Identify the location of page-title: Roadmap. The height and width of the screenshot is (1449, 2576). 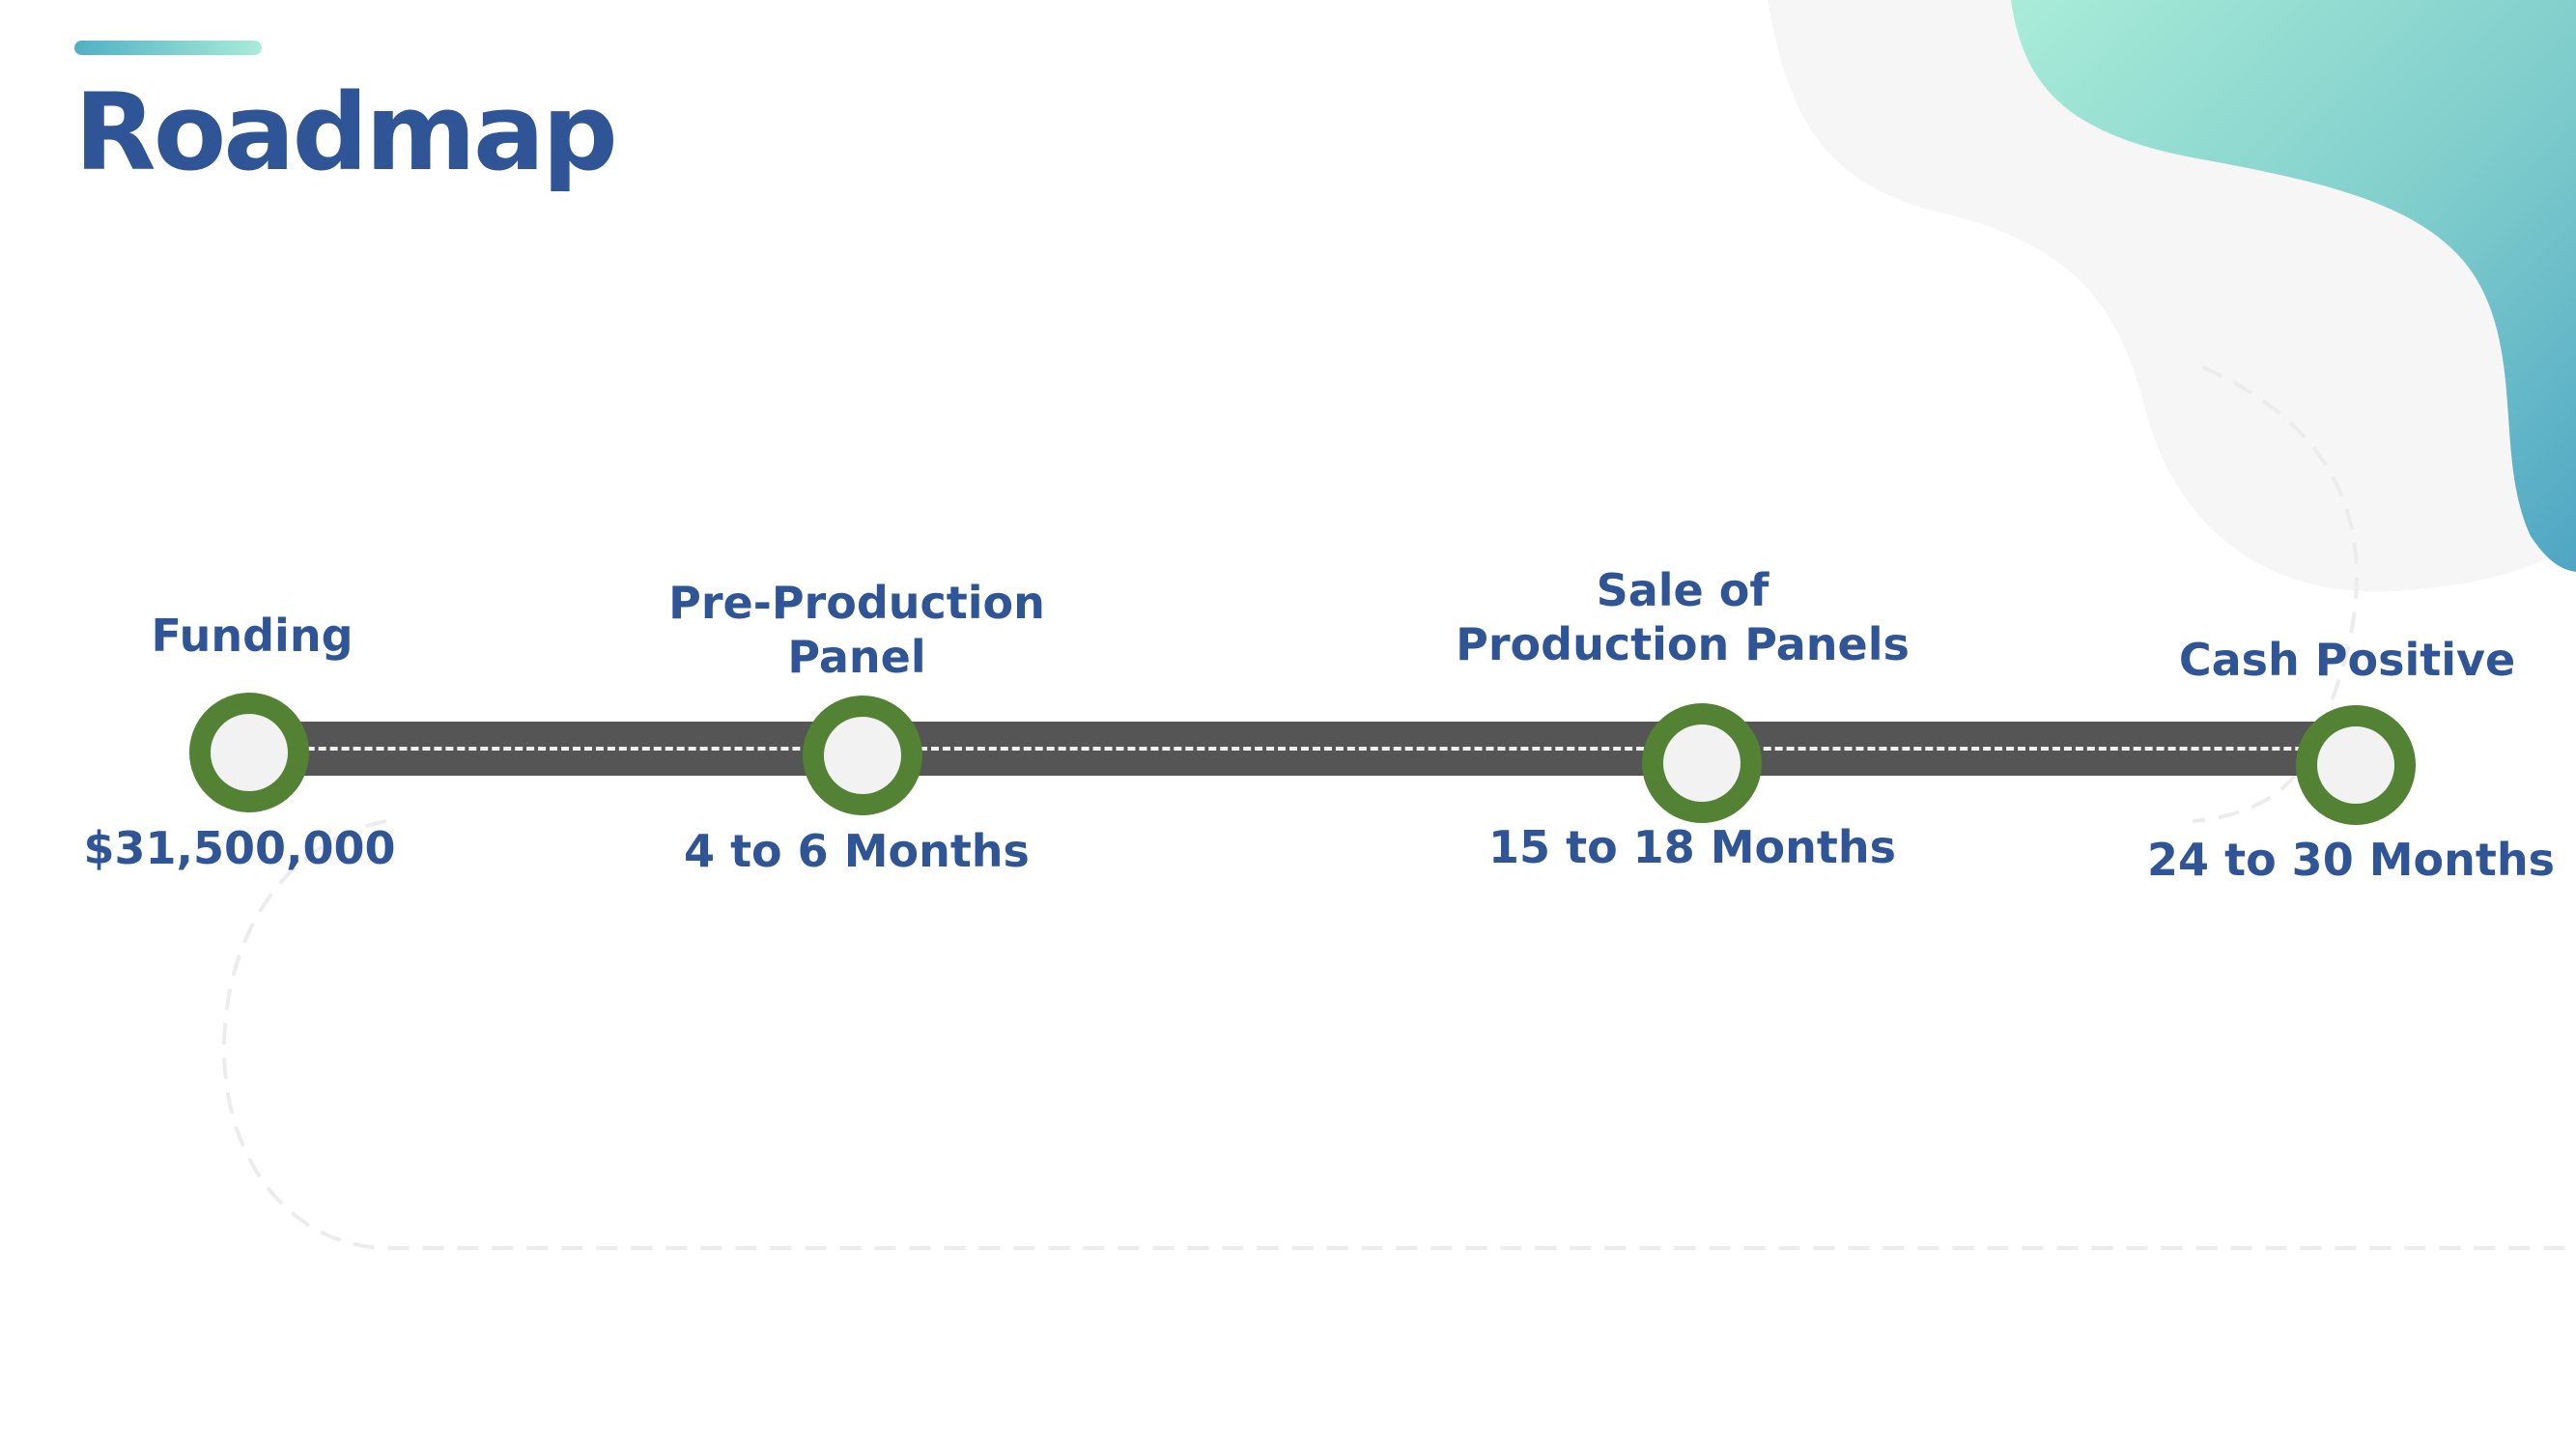
(346, 132).